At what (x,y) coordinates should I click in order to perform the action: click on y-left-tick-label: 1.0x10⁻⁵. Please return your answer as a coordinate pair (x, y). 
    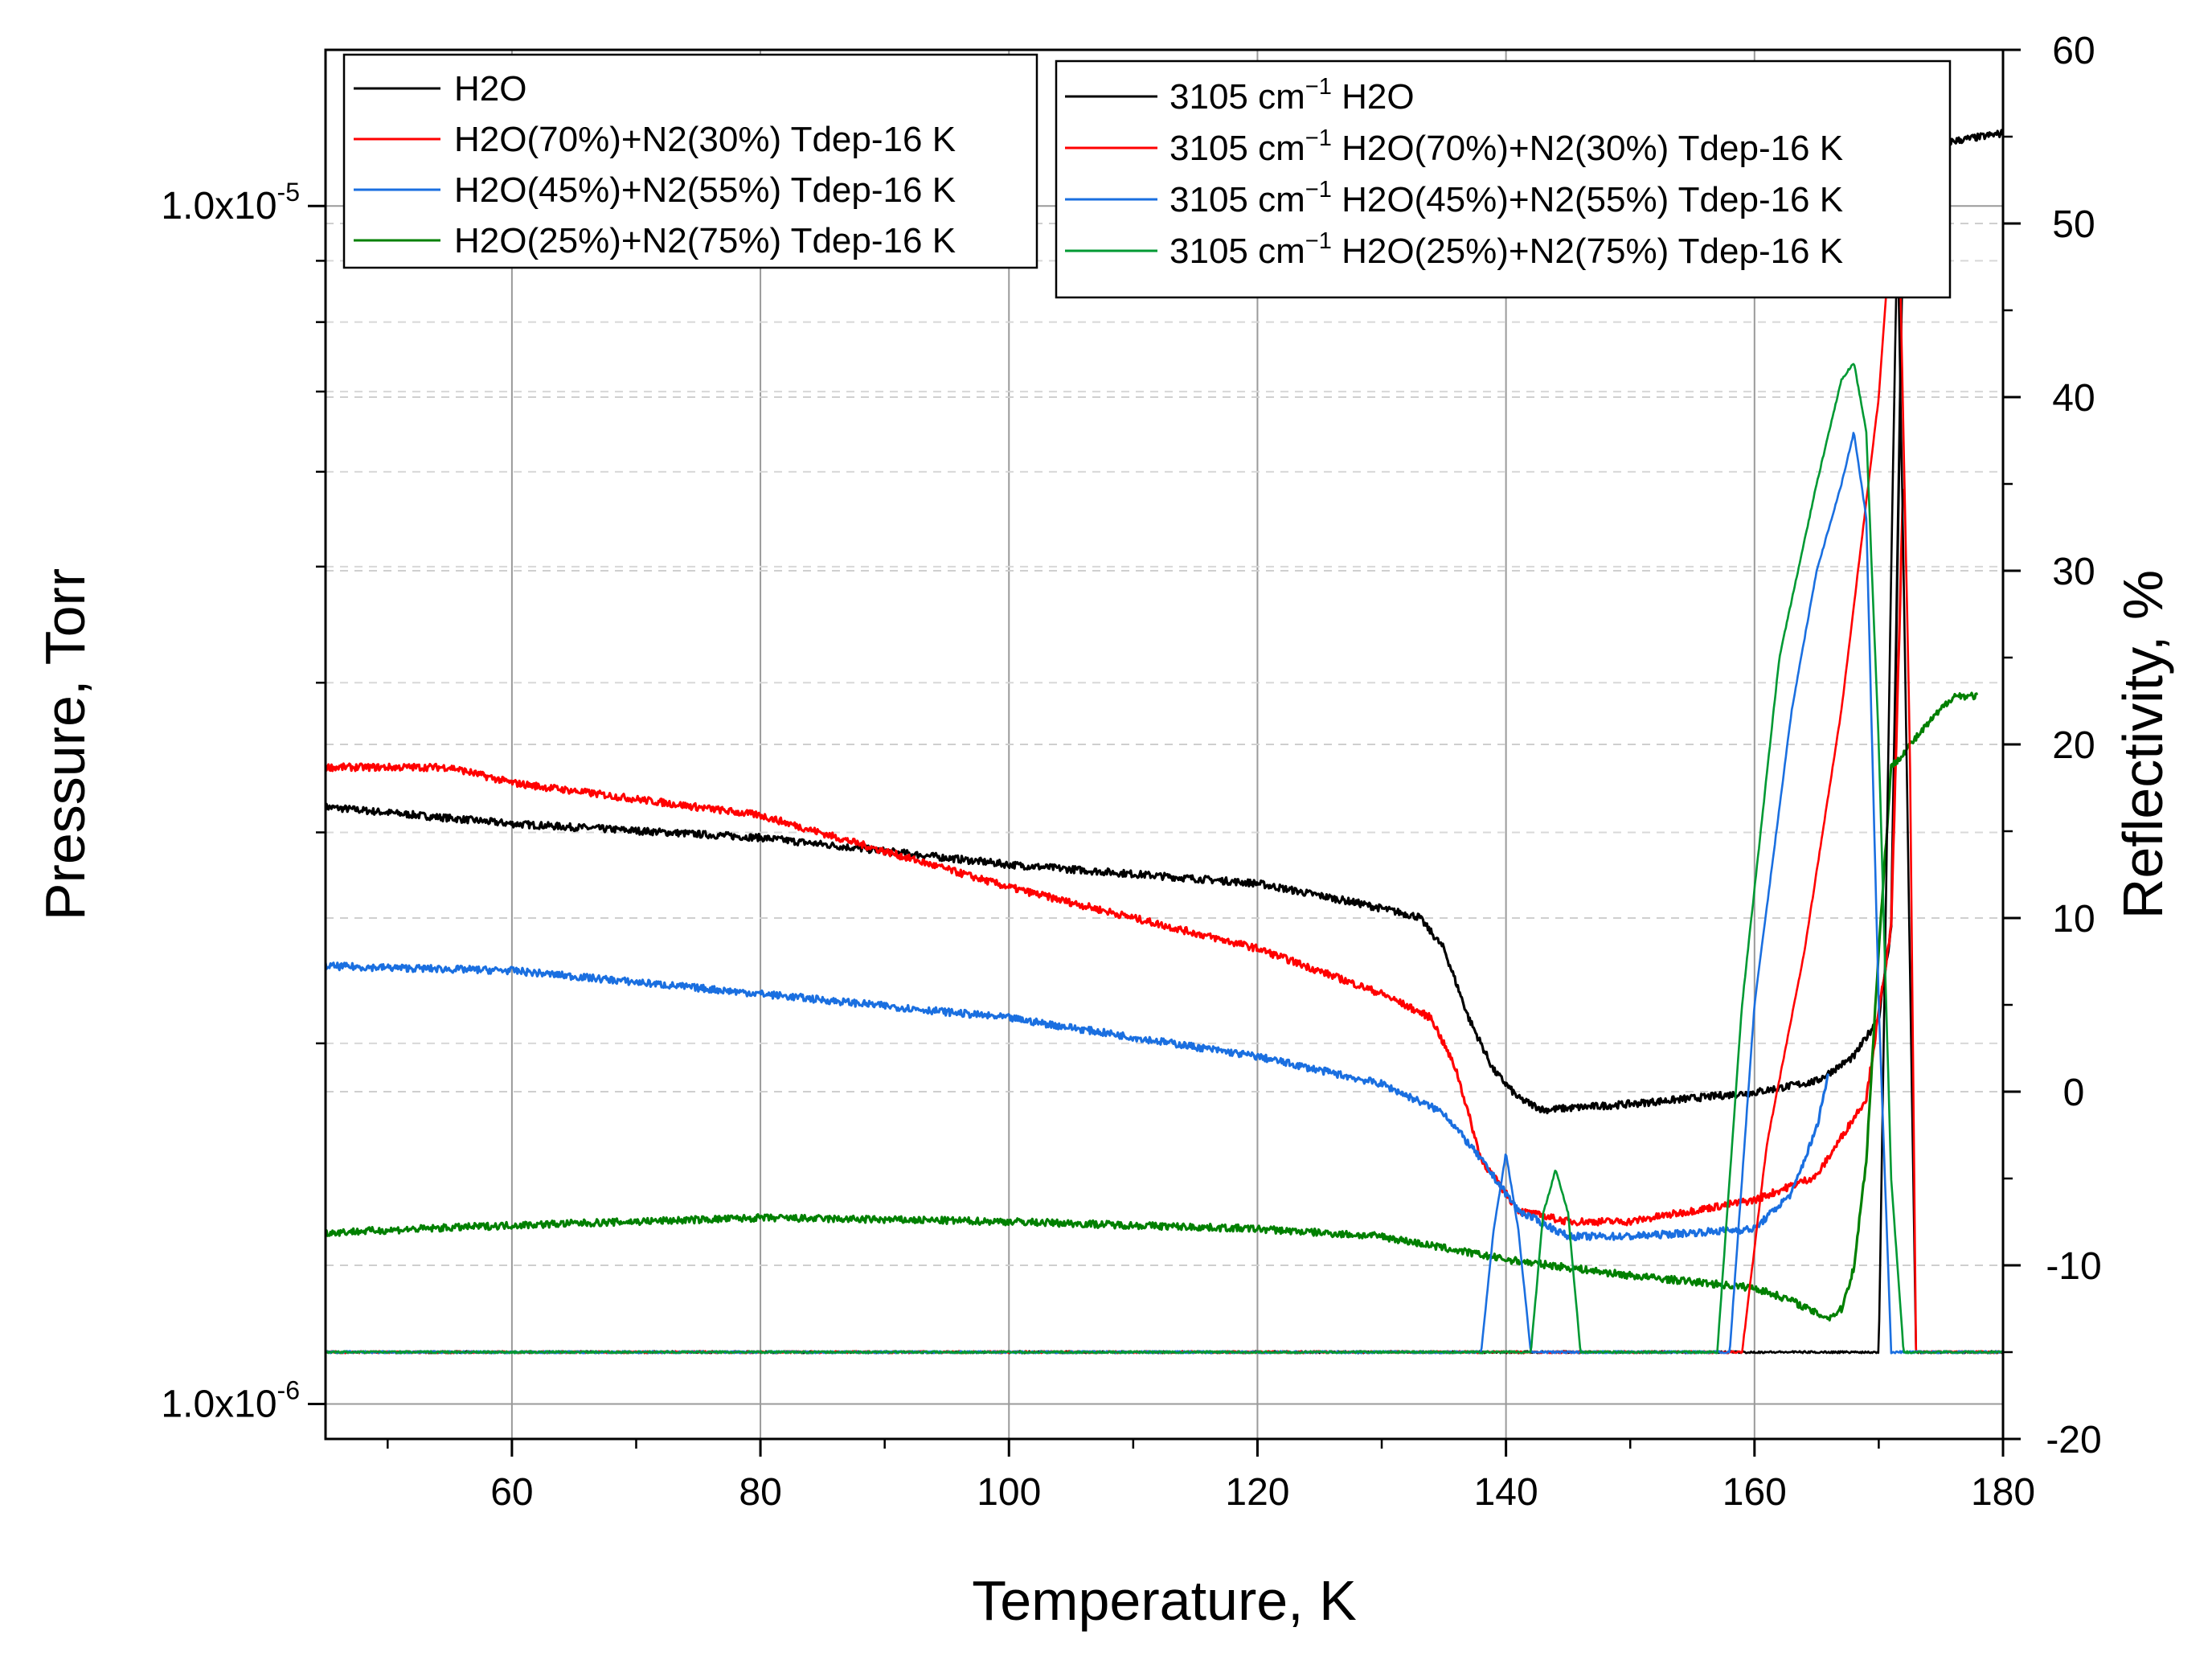
    Looking at the image, I should click on (230, 202).